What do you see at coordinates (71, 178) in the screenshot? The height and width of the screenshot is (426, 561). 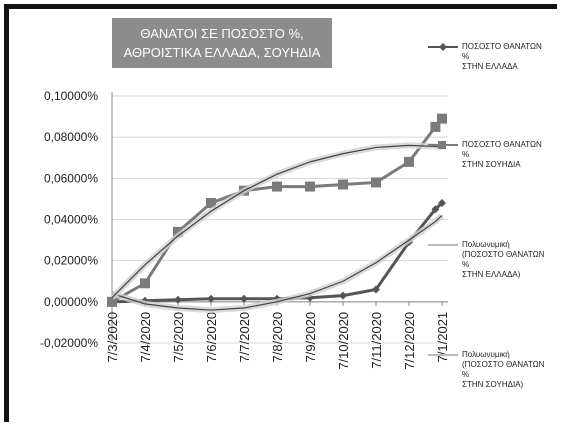 I see `y-tick-label: 0,06000%` at bounding box center [71, 178].